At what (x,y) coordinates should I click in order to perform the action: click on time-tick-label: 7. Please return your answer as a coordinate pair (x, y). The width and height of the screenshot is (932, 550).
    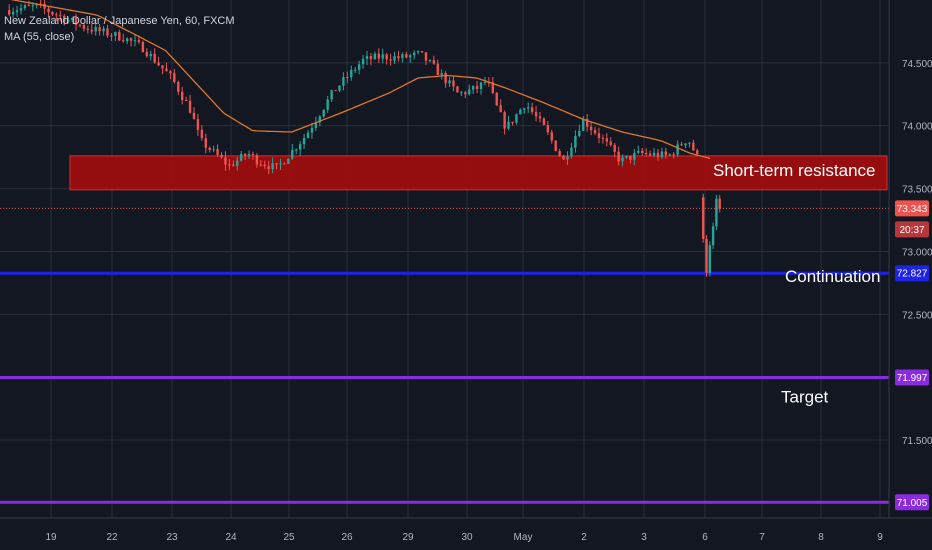
    Looking at the image, I should click on (762, 537).